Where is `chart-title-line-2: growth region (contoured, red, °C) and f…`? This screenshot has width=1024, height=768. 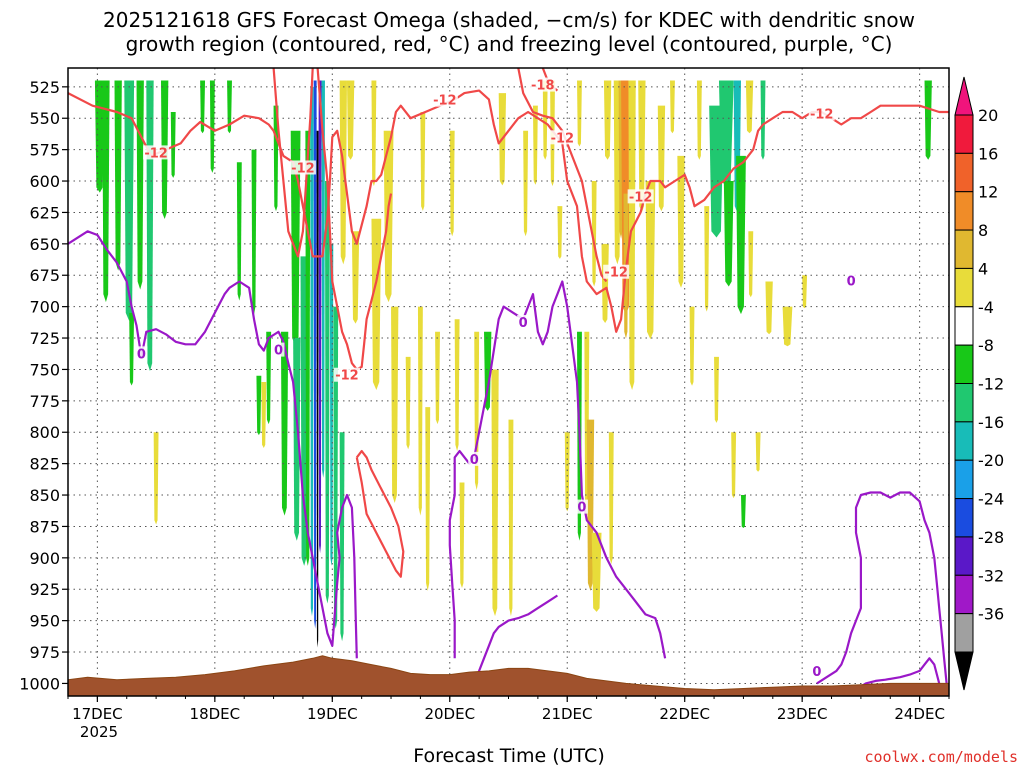
chart-title-line-2: growth region (contoured, red, °C) and f… is located at coordinates (509, 44).